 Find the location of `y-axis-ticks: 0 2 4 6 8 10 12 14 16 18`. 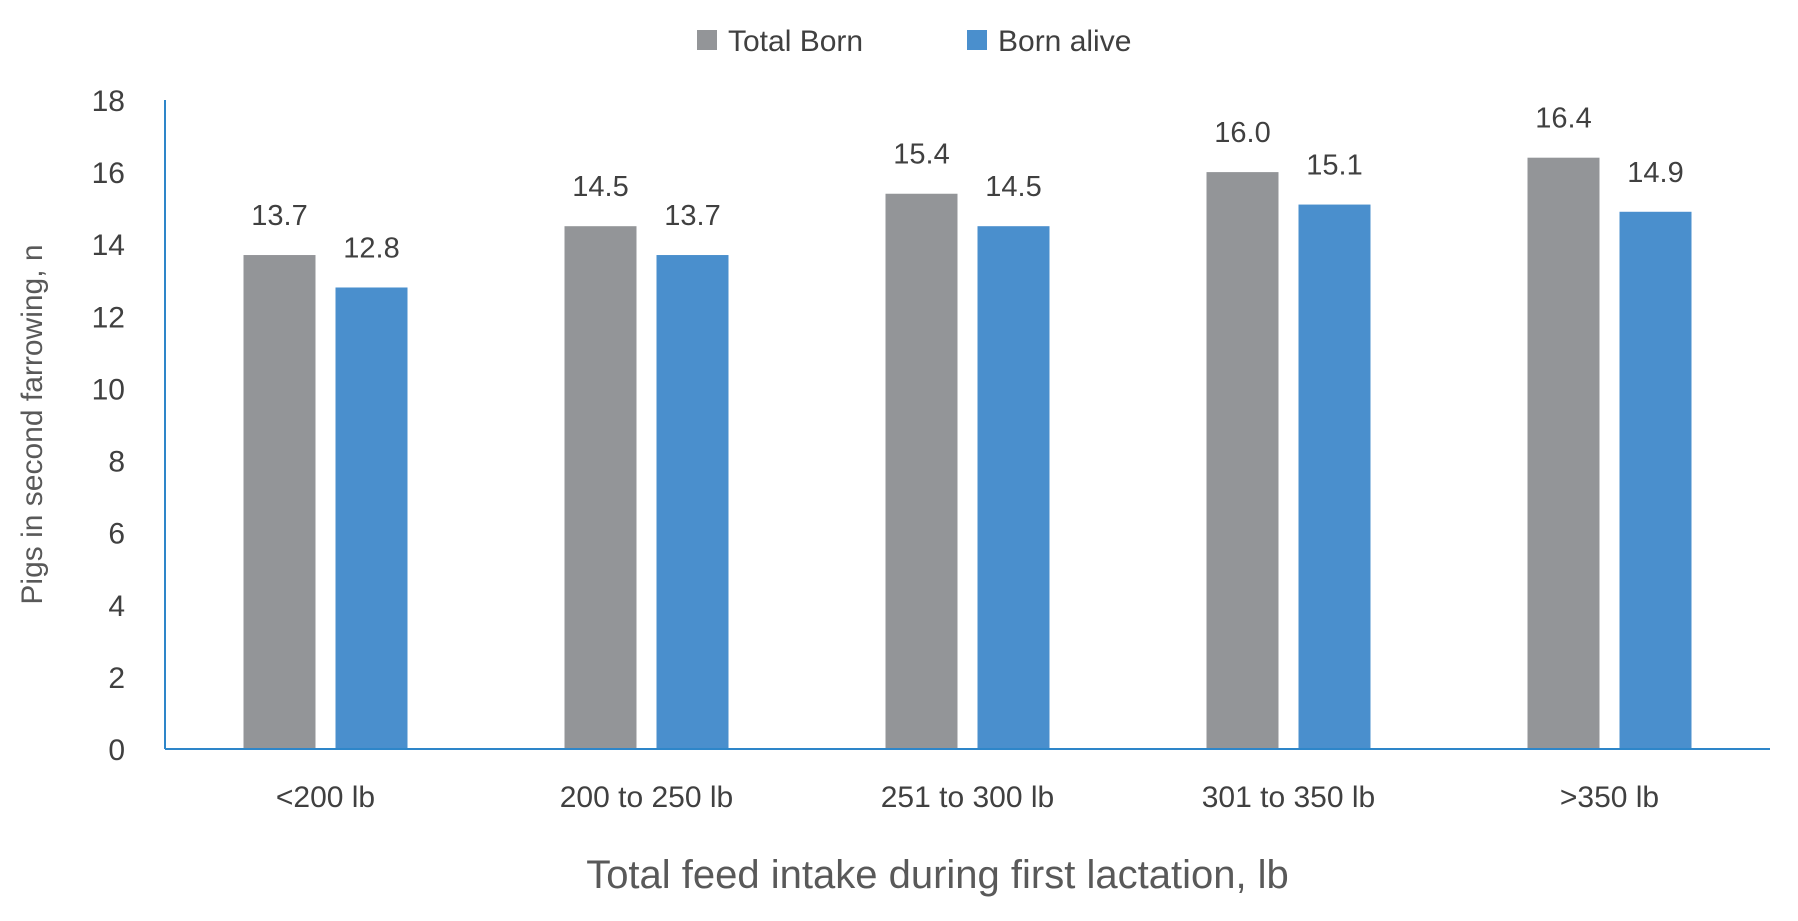

y-axis-ticks: 0 2 4 6 8 10 12 14 16 18 is located at coordinates (108, 426).